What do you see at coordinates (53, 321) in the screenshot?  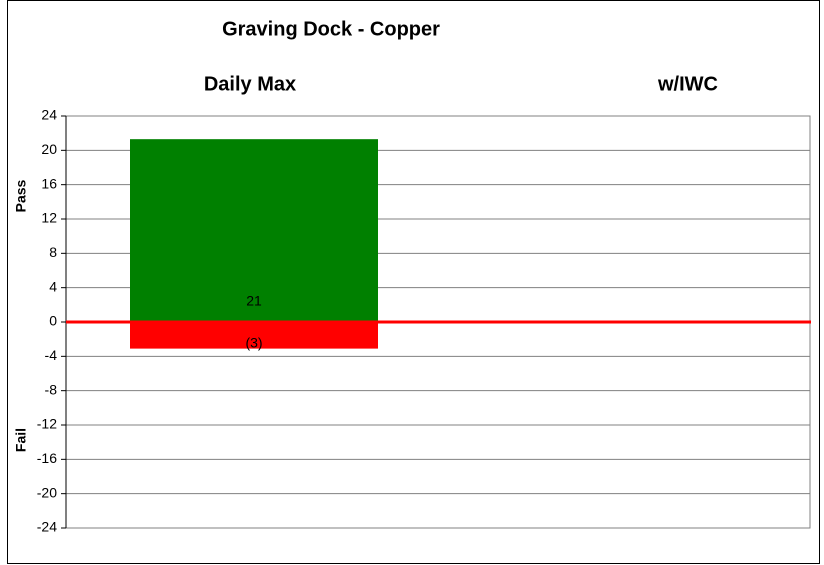 I see `y-tick-label: 0` at bounding box center [53, 321].